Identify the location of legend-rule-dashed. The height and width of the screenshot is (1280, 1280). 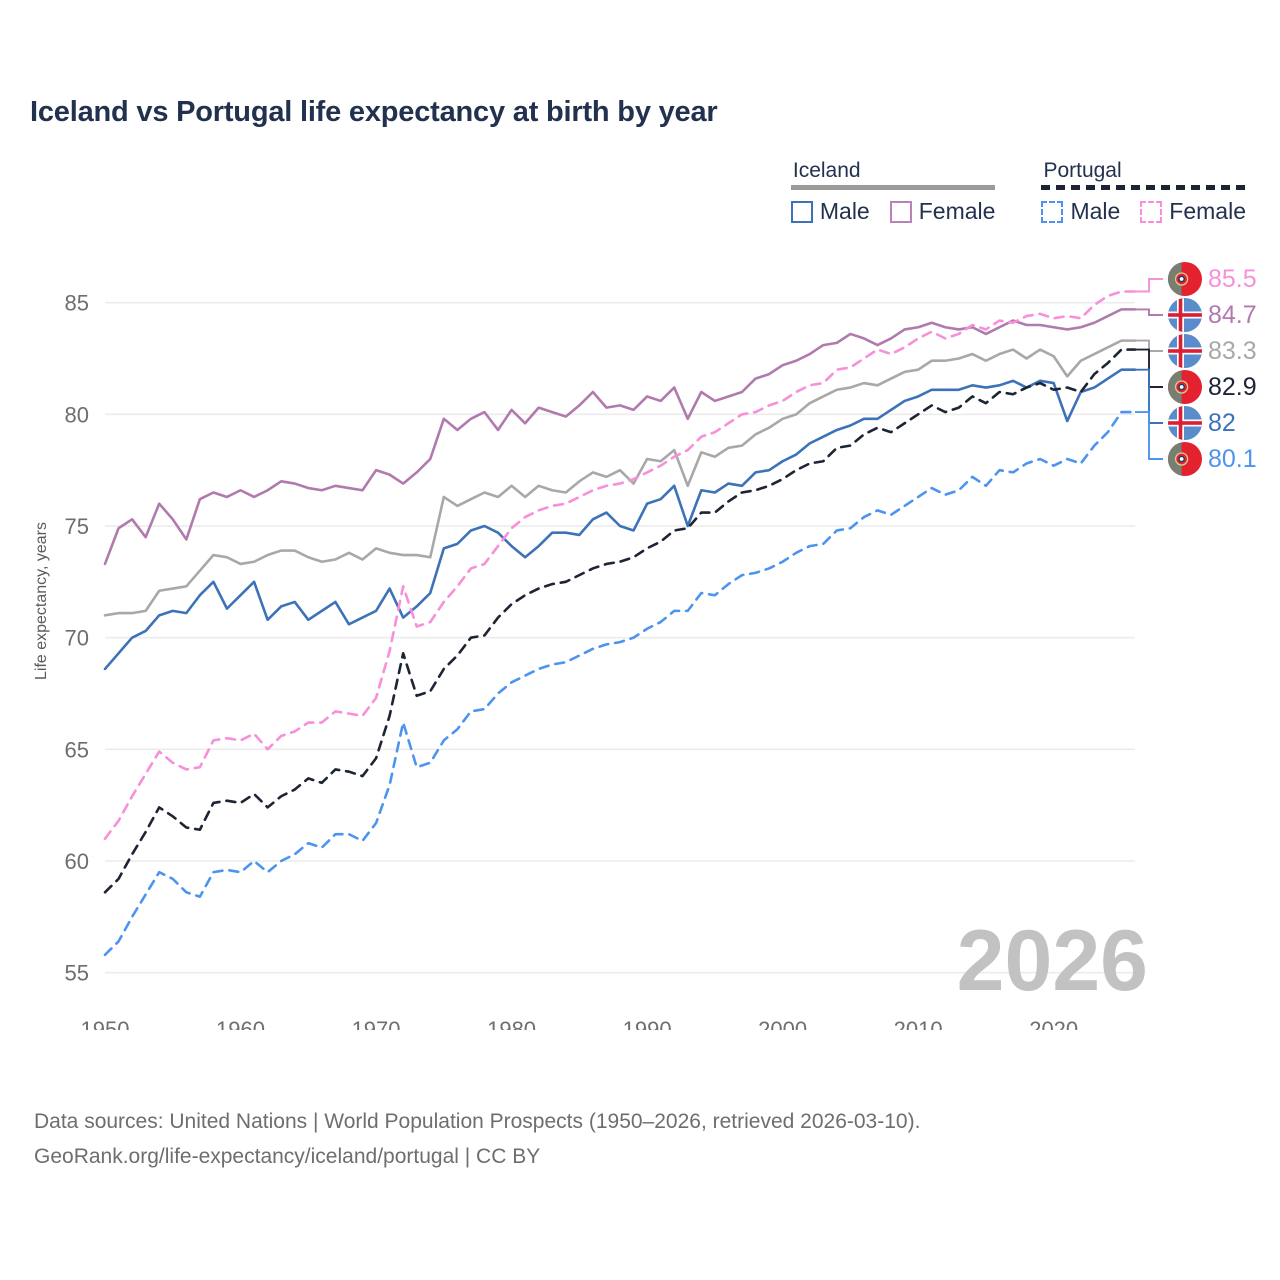
(1143, 188).